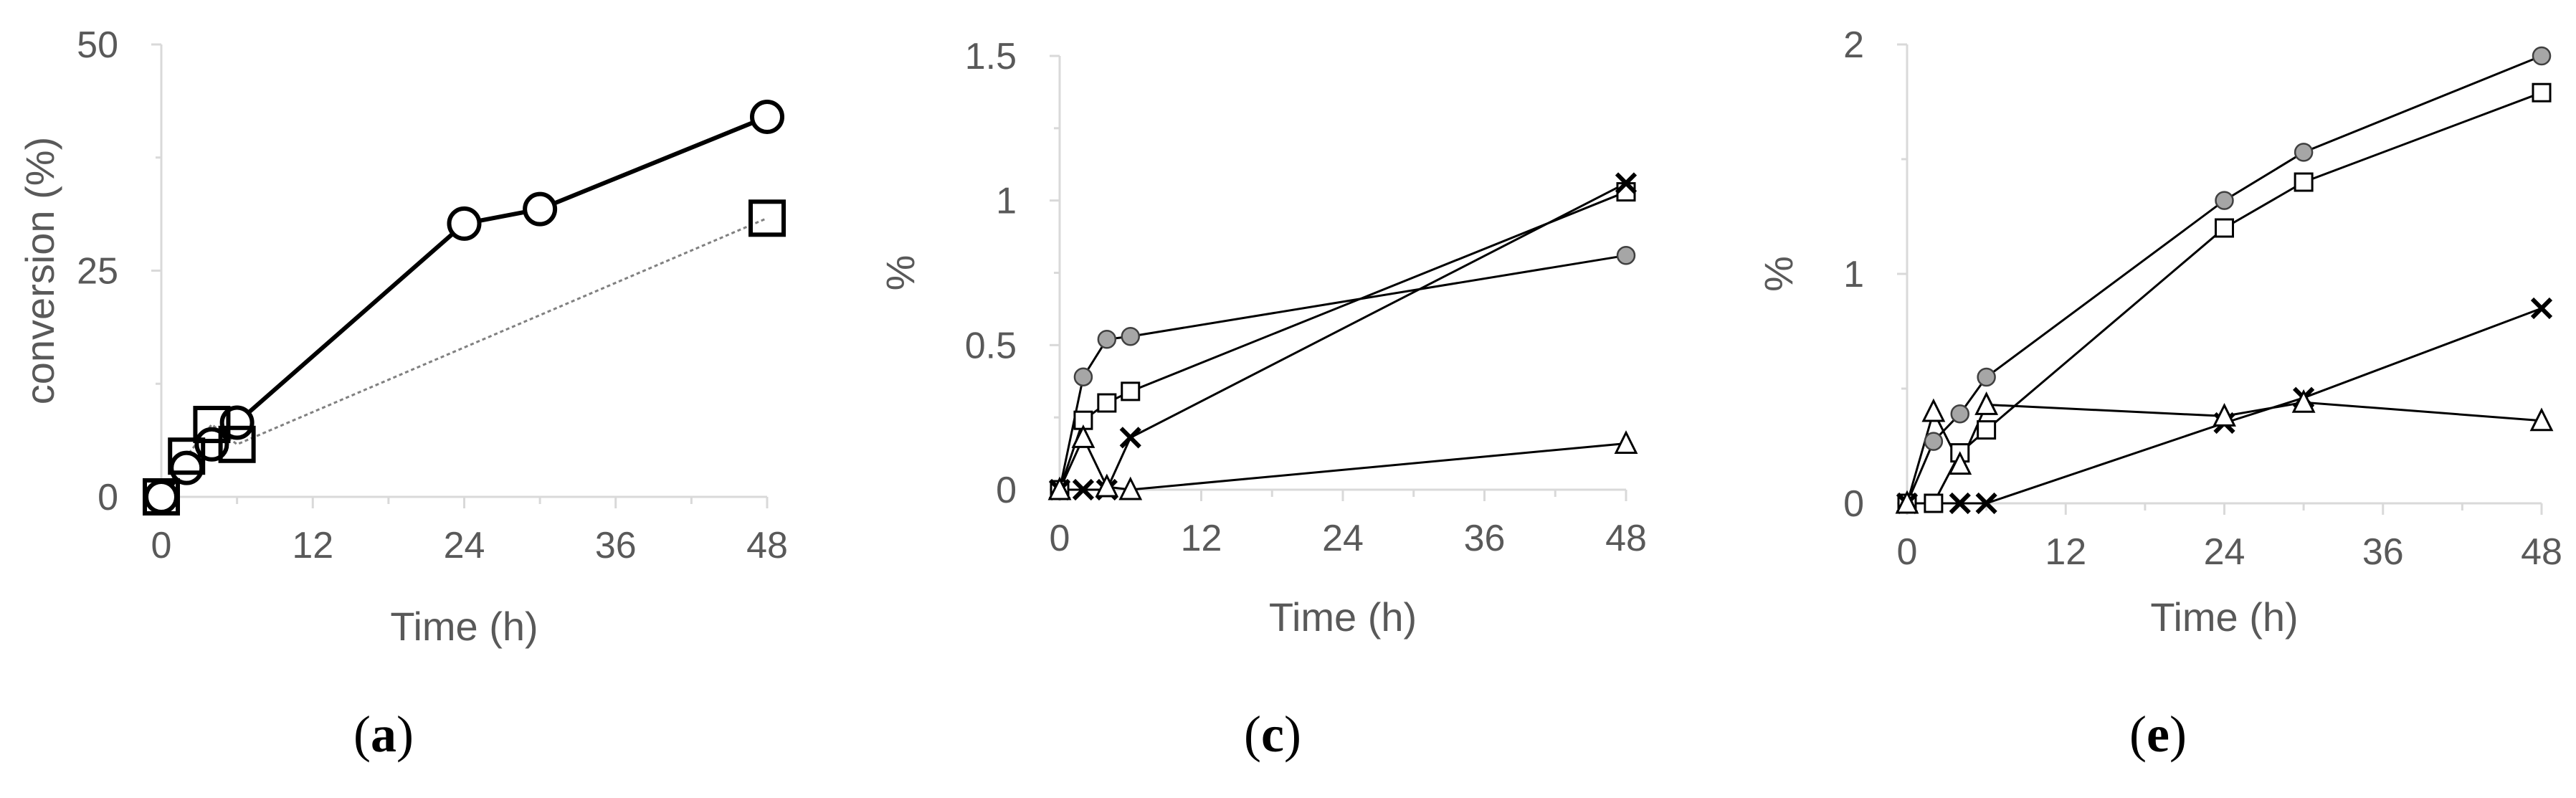  I want to click on y-axis-title: conversion (%), so click(39, 270).